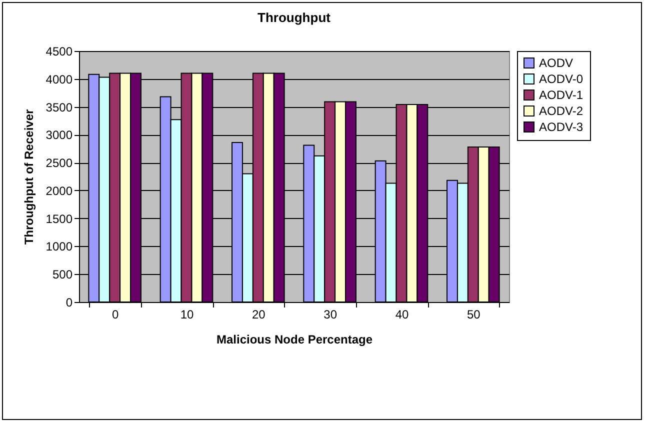 This screenshot has height=425, width=646. Describe the element at coordinates (331, 315) in the screenshot. I see `x-tick-label: 30` at that location.